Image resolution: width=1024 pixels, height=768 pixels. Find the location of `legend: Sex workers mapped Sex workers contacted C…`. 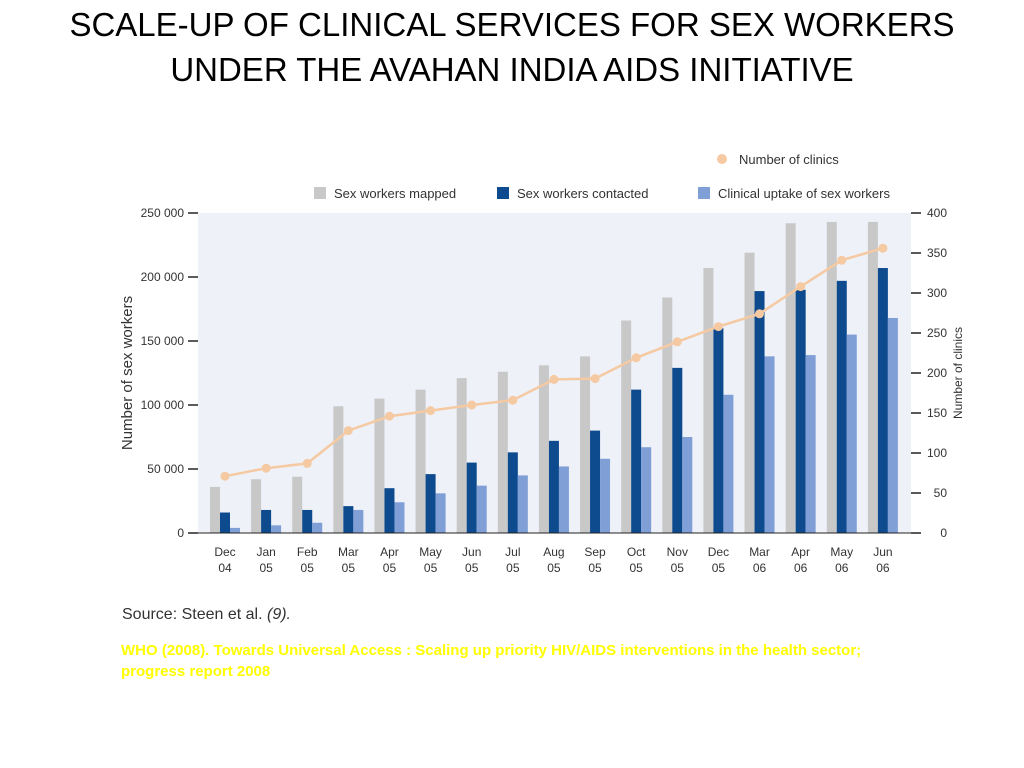

legend: Sex workers mapped Sex workers contacted C… is located at coordinates (602, 176).